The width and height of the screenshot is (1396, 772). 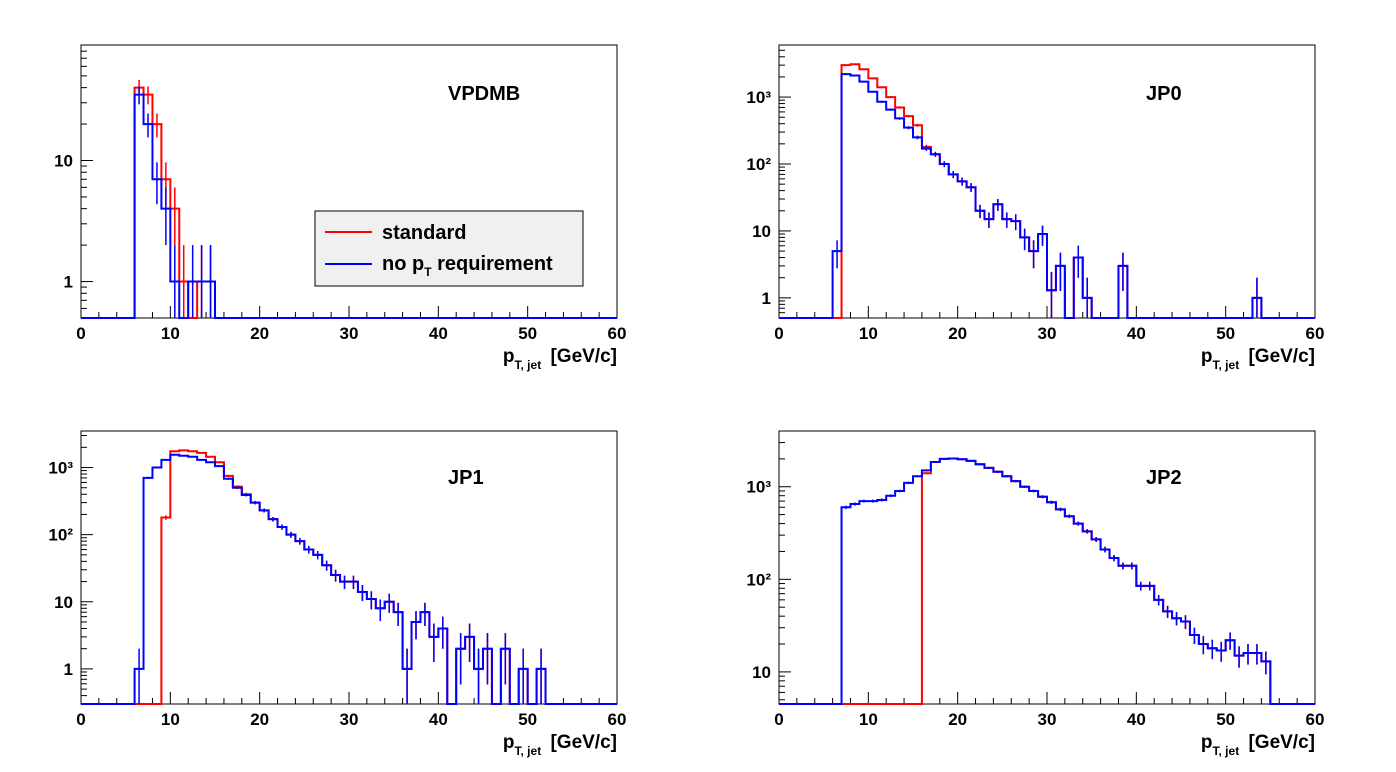 What do you see at coordinates (768, 565) in the screenshot?
I see `y-axis: 10 10² 10³` at bounding box center [768, 565].